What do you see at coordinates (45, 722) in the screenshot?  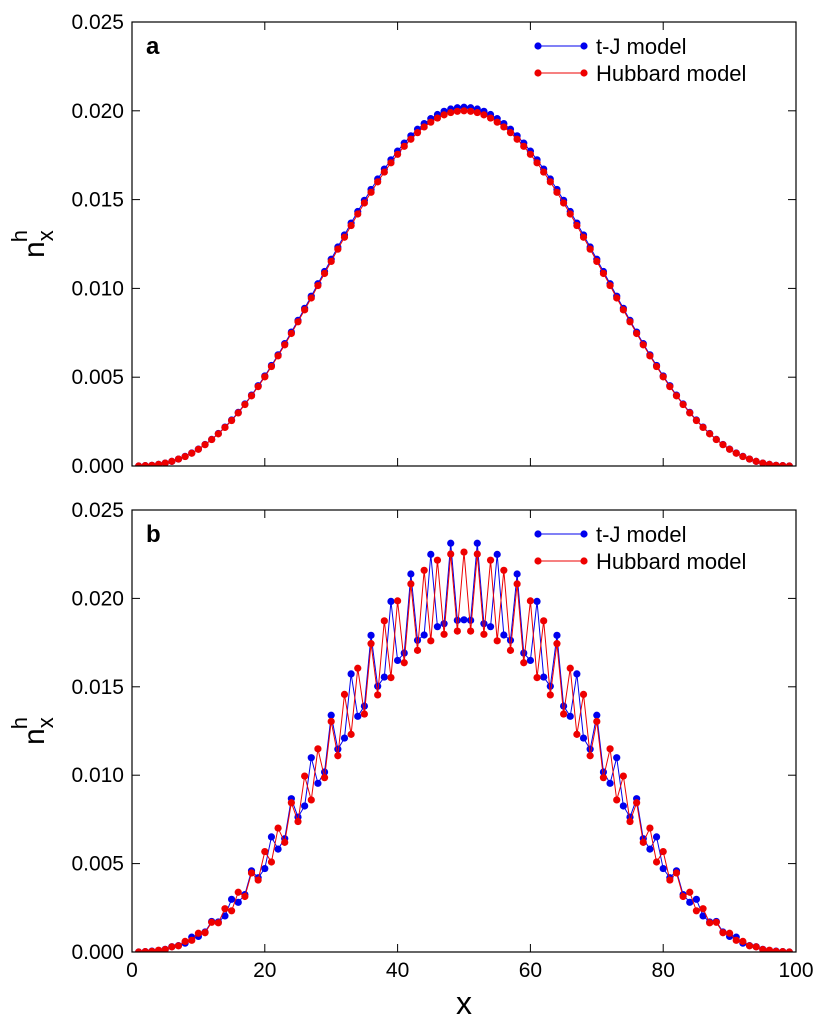 I see `y-label-sub: x` at bounding box center [45, 722].